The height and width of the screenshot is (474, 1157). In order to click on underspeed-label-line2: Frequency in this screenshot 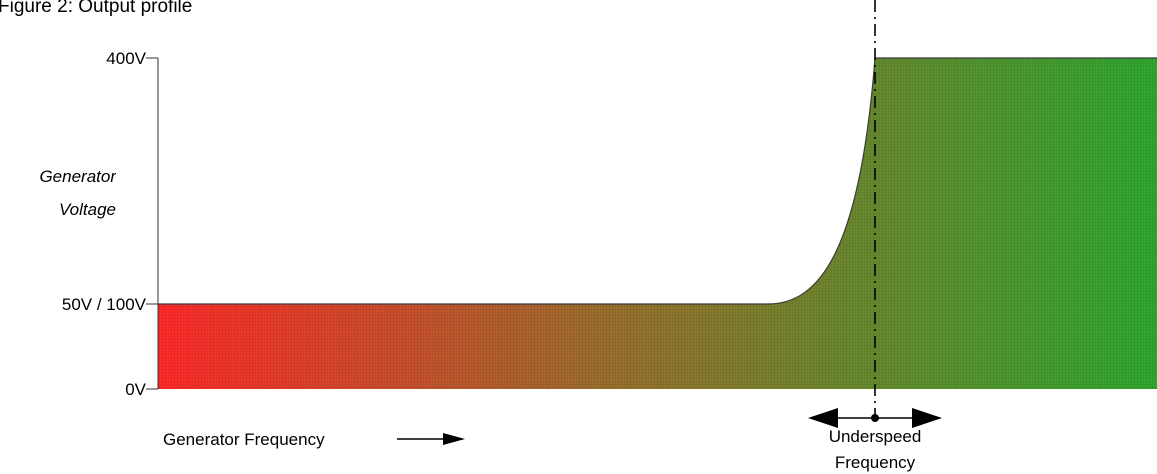, I will do `click(875, 462)`.